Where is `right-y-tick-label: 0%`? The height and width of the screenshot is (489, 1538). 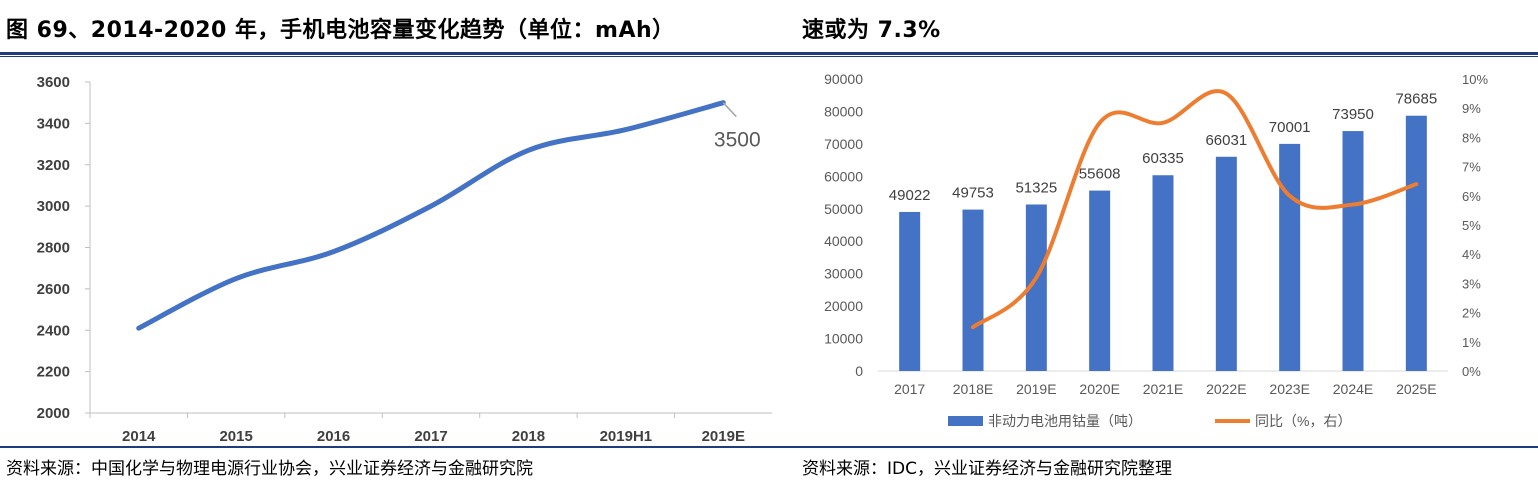
right-y-tick-label: 0% is located at coordinates (1471, 371).